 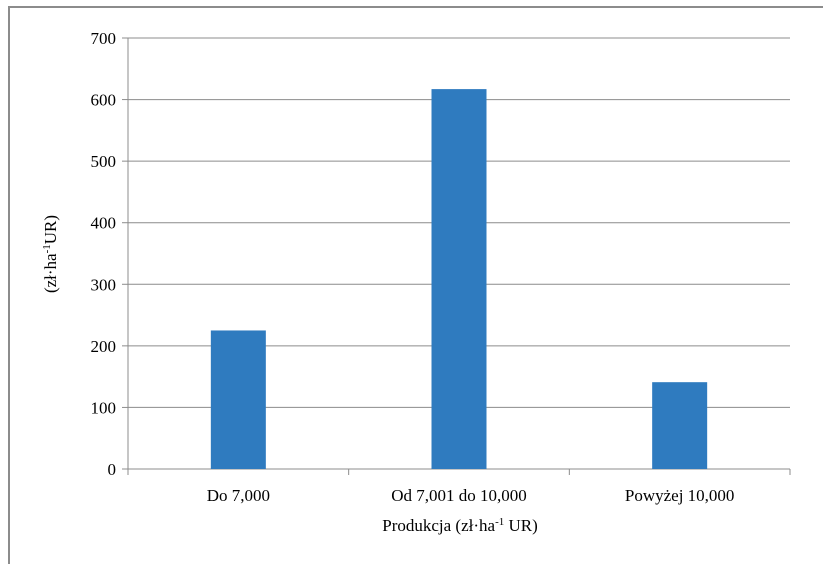 I want to click on y-tick-labels: 0 100 200 300 400 500 600 700, so click(x=104, y=254).